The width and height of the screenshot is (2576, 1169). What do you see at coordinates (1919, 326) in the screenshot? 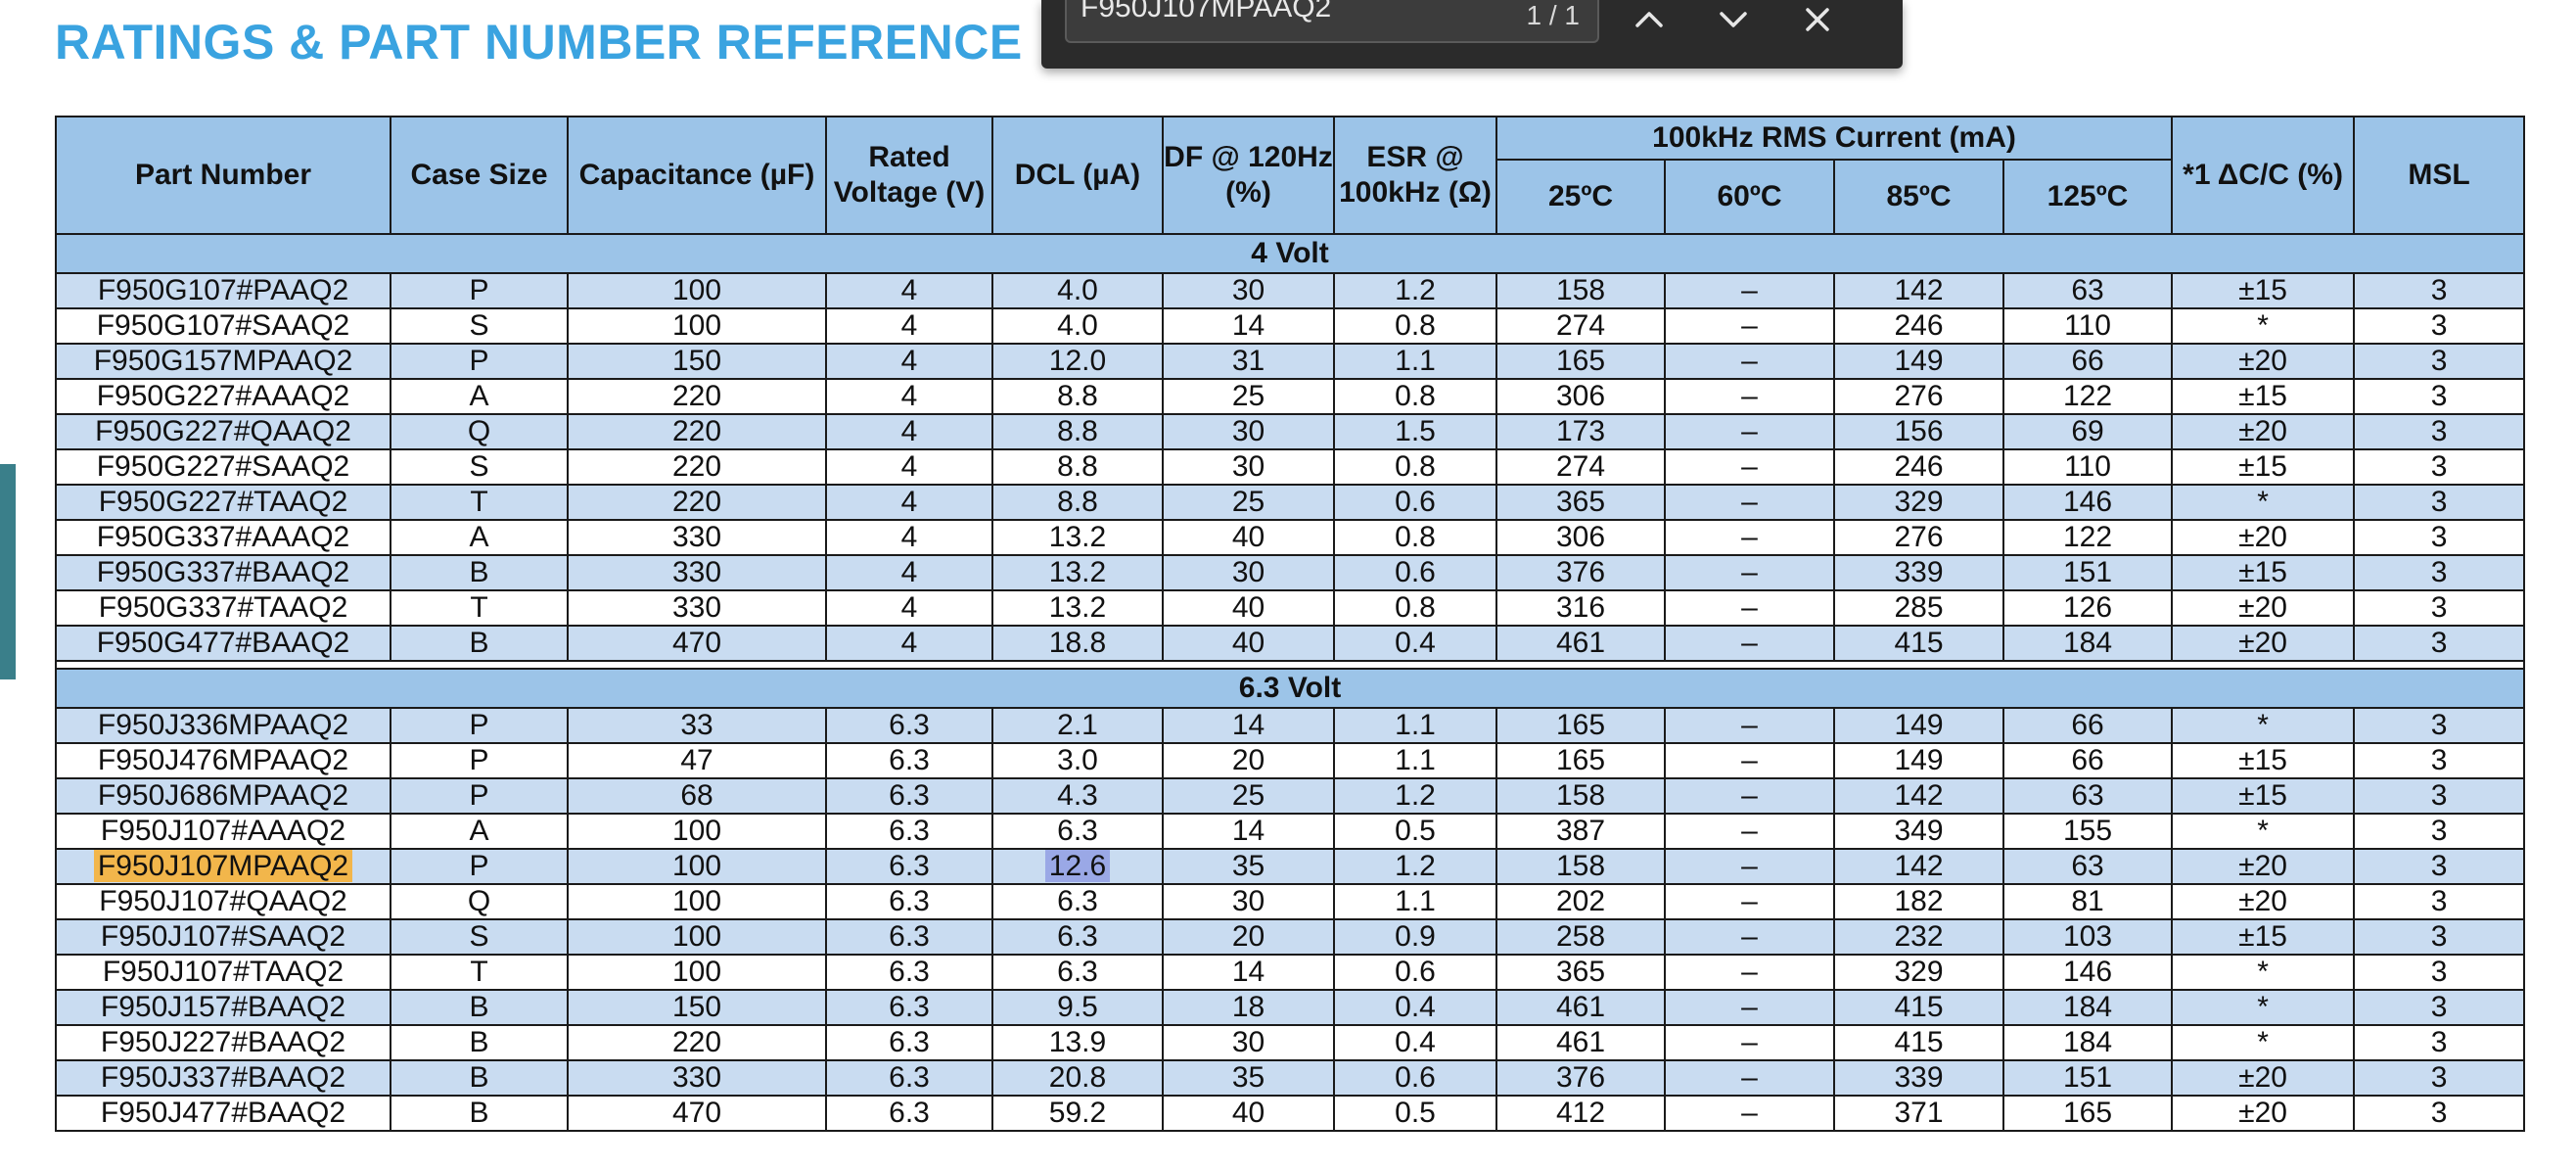
I see `cell-rms-85c: 246` at bounding box center [1919, 326].